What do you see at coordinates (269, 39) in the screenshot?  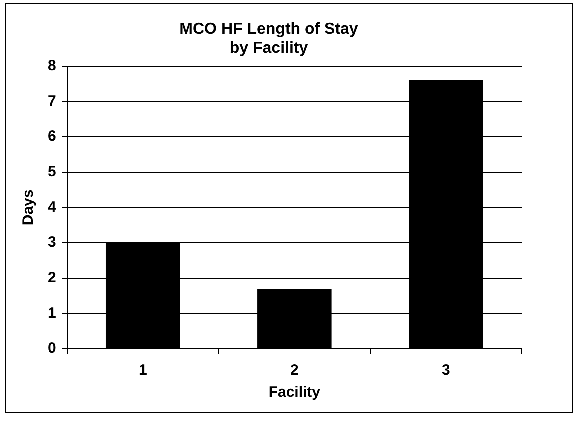 I see `chart-title: MCO HF Length of Stay by Facility` at bounding box center [269, 39].